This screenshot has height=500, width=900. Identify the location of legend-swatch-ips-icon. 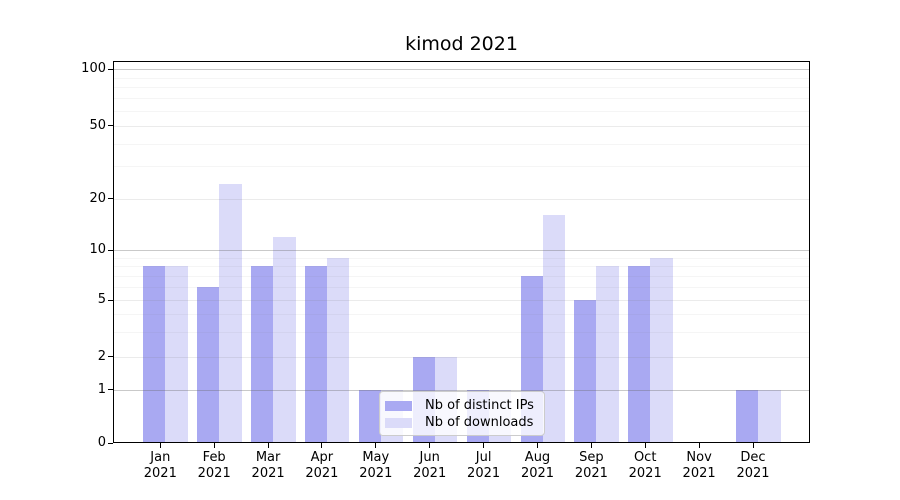
(398, 405).